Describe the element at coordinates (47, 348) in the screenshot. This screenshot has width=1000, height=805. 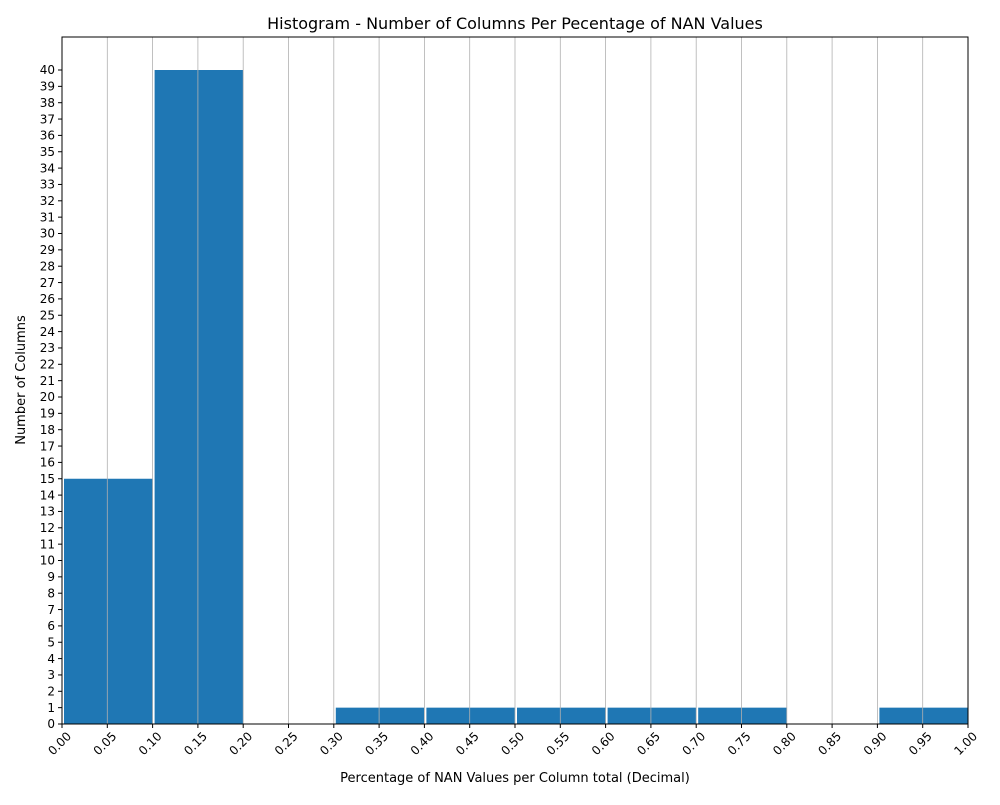
I see `y-tick-label: 23` at that location.